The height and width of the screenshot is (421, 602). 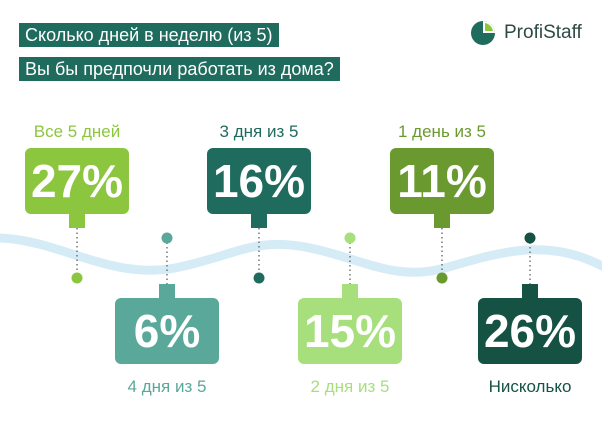 What do you see at coordinates (543, 32) in the screenshot?
I see `logo-text: ProfiStaff` at bounding box center [543, 32].